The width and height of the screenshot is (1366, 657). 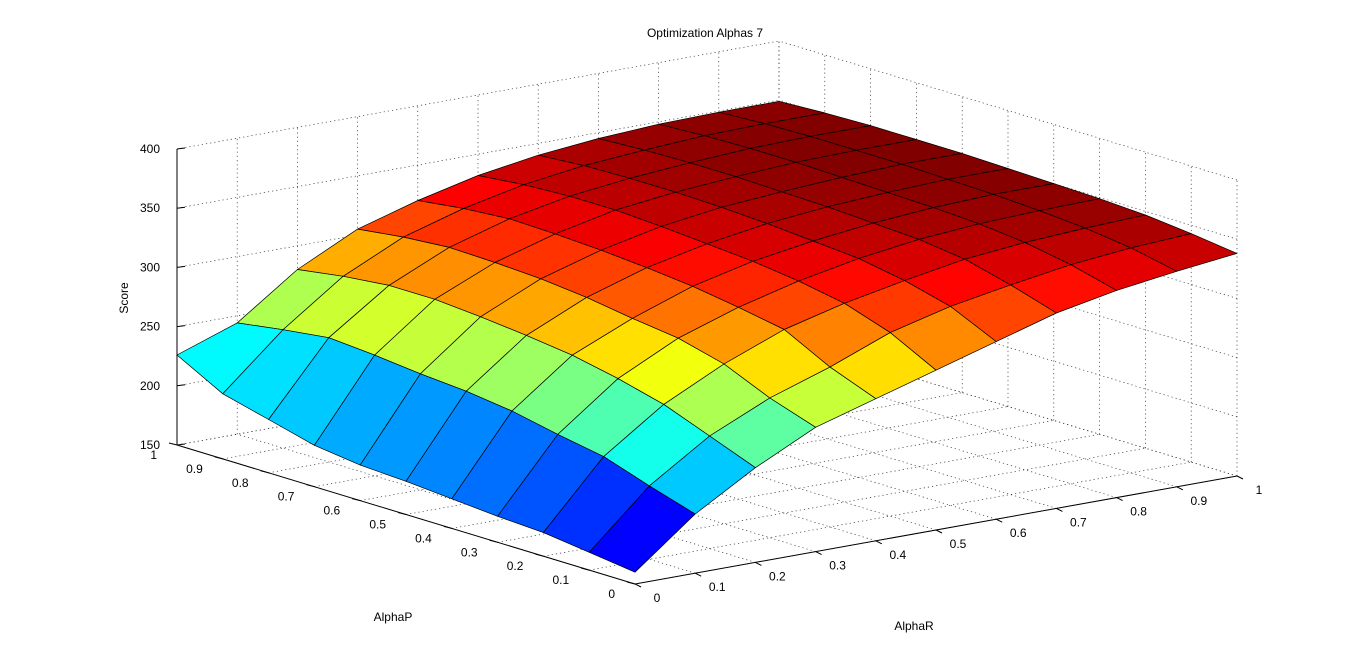 What do you see at coordinates (194, 469) in the screenshot?
I see `y-tick-label: 0.9` at bounding box center [194, 469].